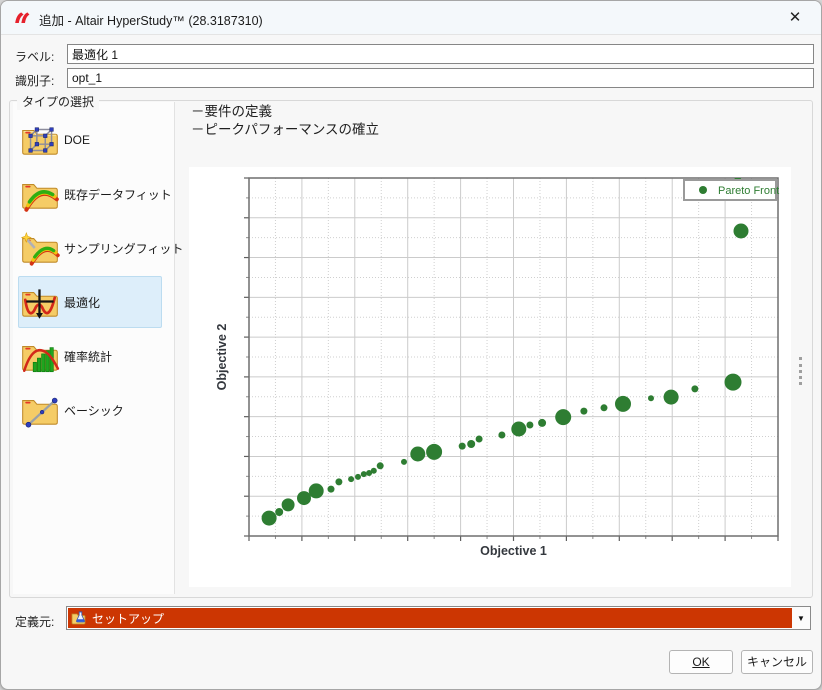  Describe the element at coordinates (222, 357) in the screenshot. I see `y-axis-label: Objective 2` at that location.